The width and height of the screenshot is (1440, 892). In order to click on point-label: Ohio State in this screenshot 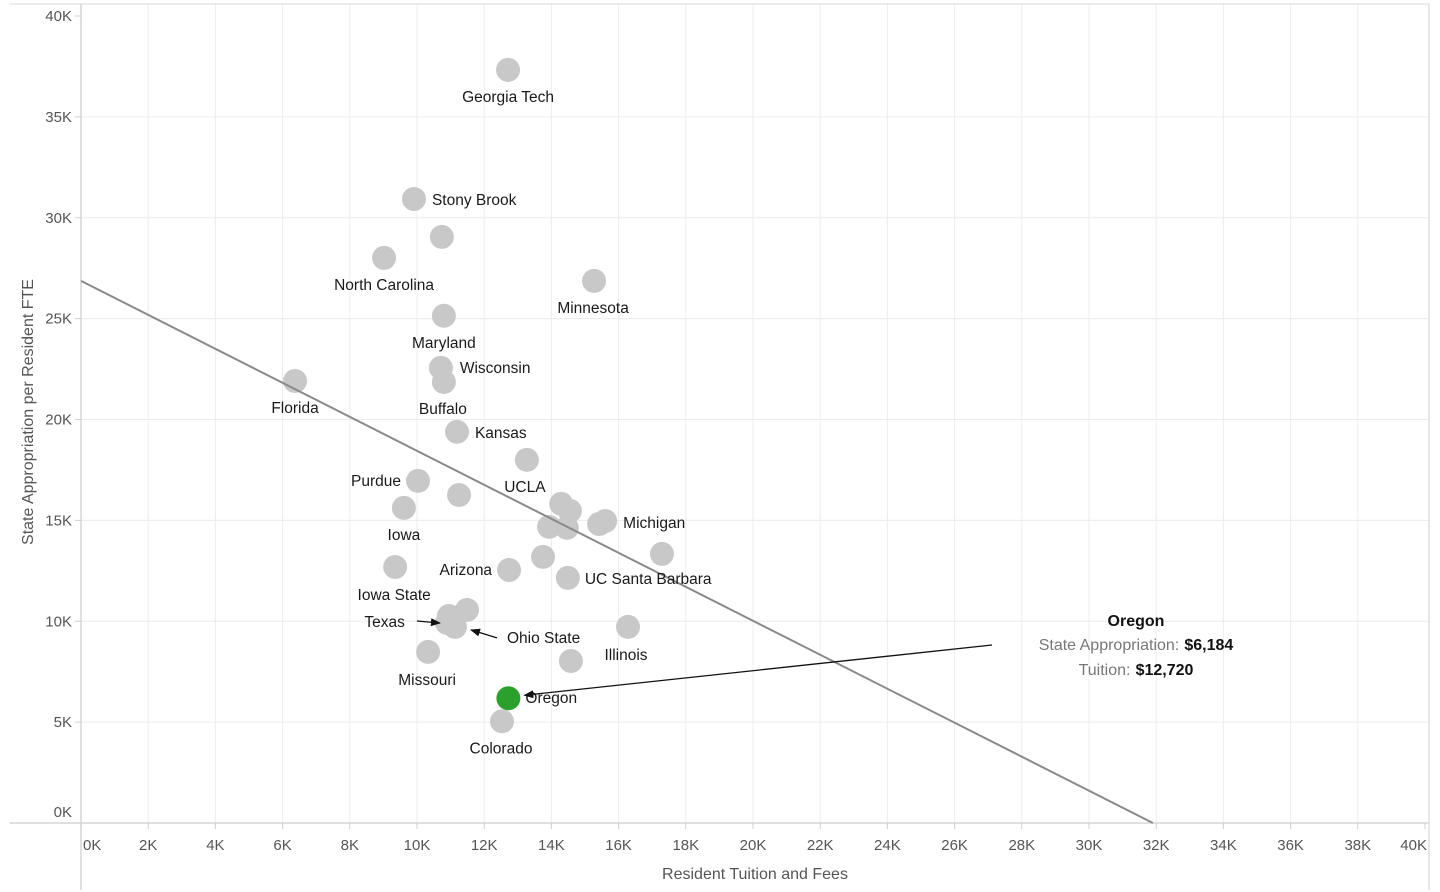, I will do `click(543, 638)`.